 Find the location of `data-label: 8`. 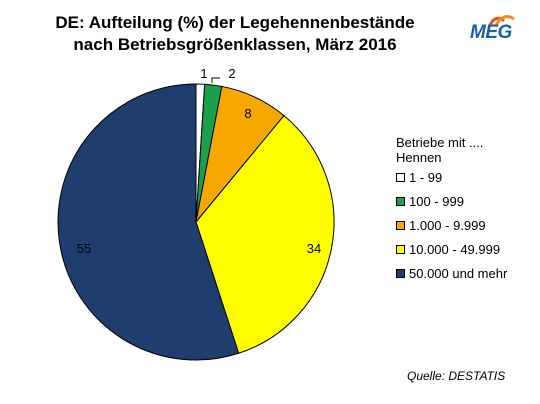

data-label: 8 is located at coordinates (247, 113).